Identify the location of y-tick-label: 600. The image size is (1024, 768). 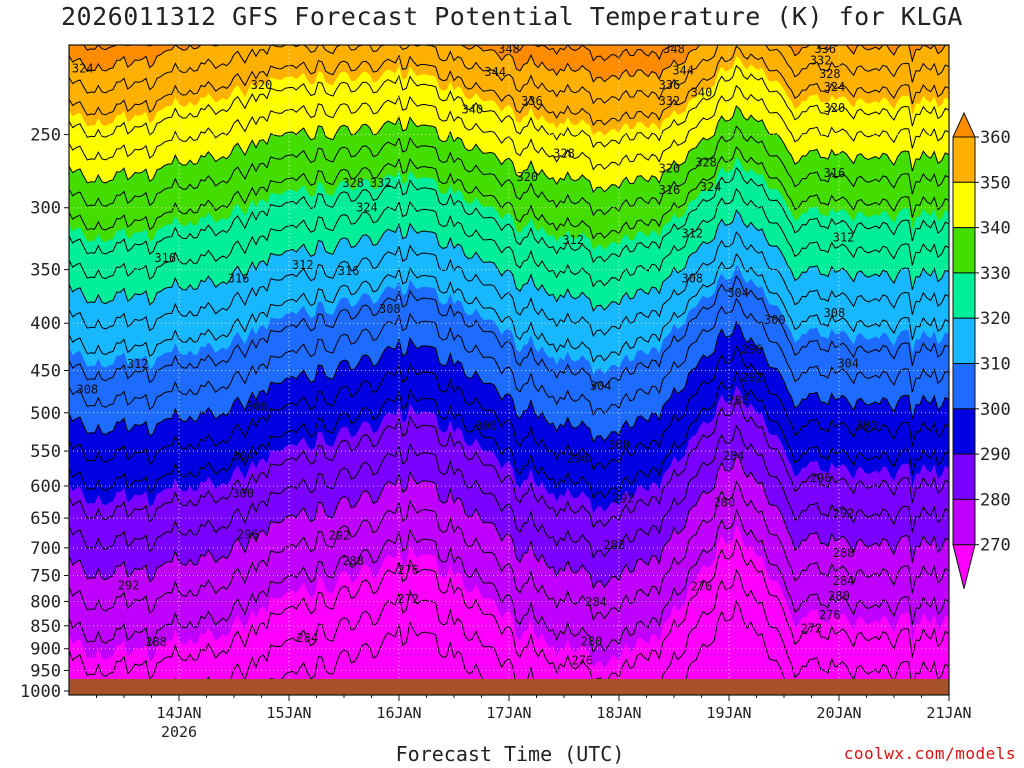
(45, 487).